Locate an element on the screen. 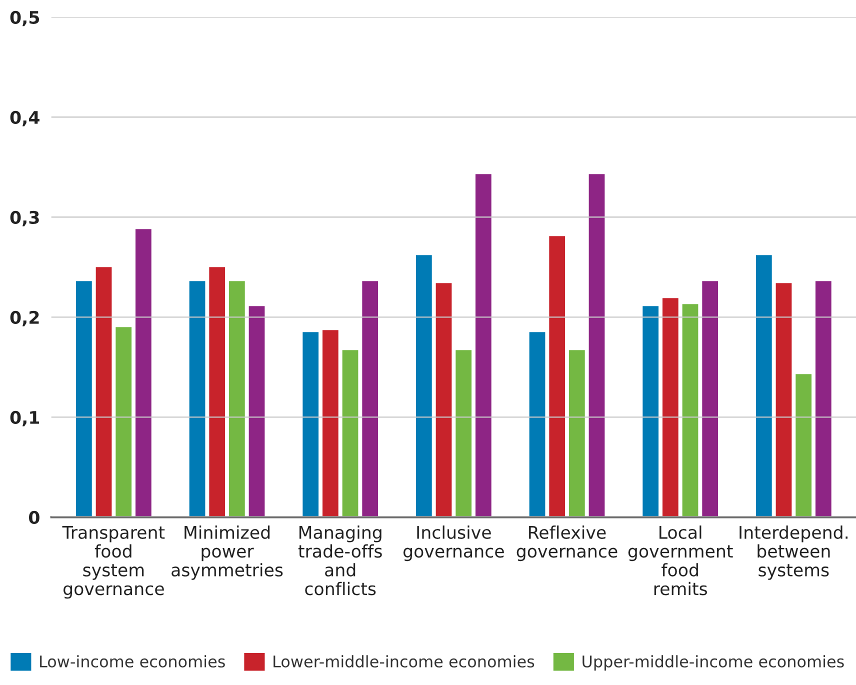 The width and height of the screenshot is (856, 685). legend-label: Low-income economies is located at coordinates (132, 661).